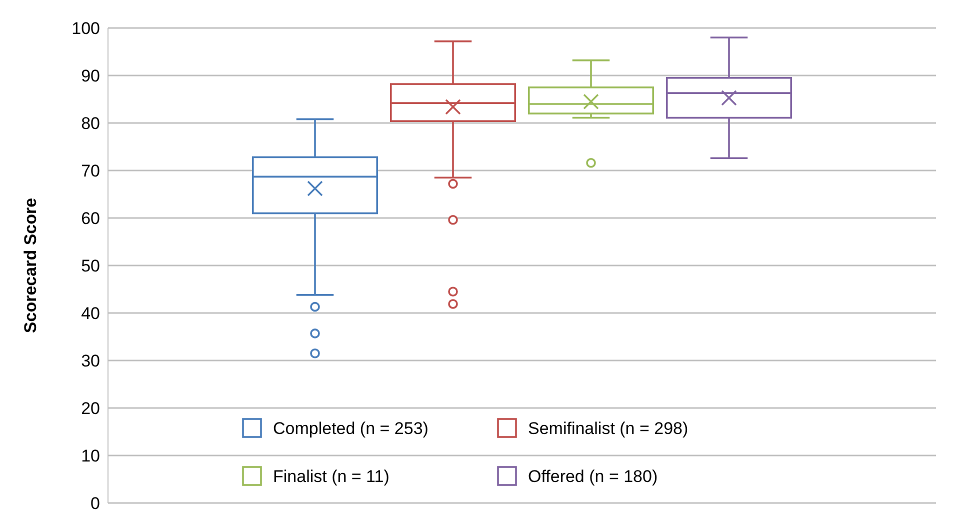 Image resolution: width=954 pixels, height=531 pixels. I want to click on y-tick-label: 80, so click(90, 124).